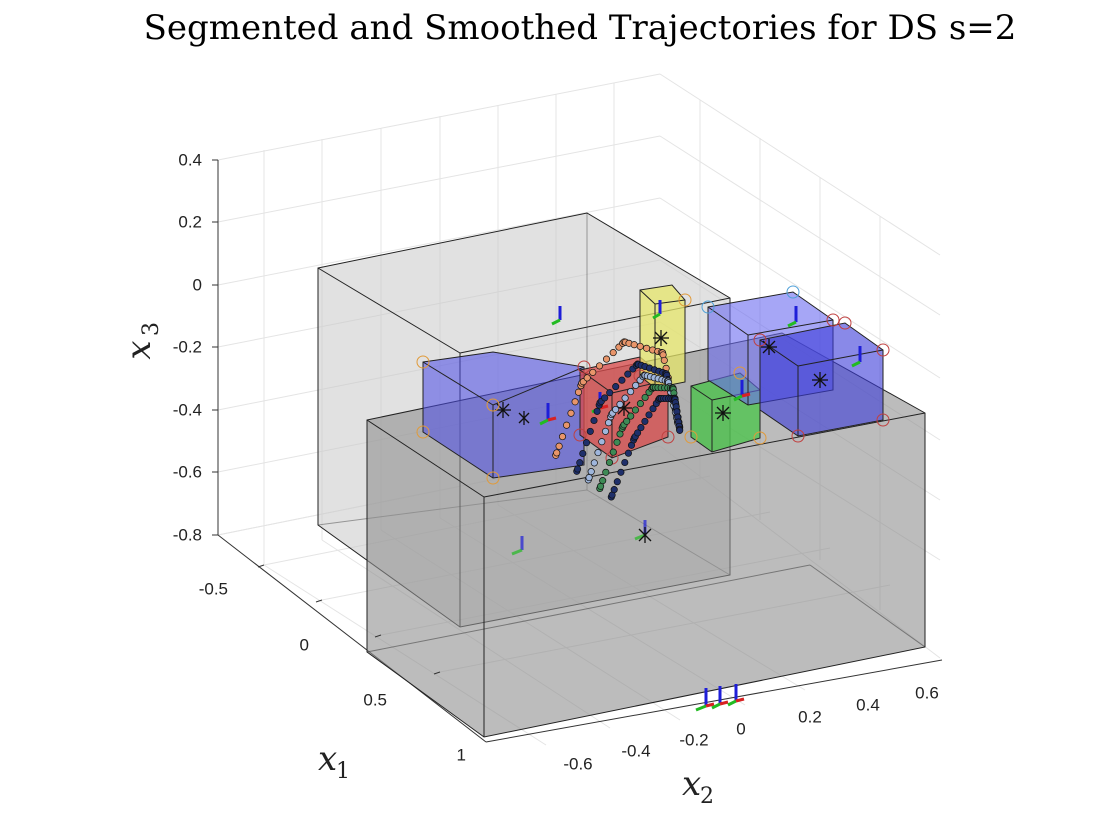 This screenshot has height=840, width=1120. I want to click on x3-tick-label: -0.2, so click(187, 346).